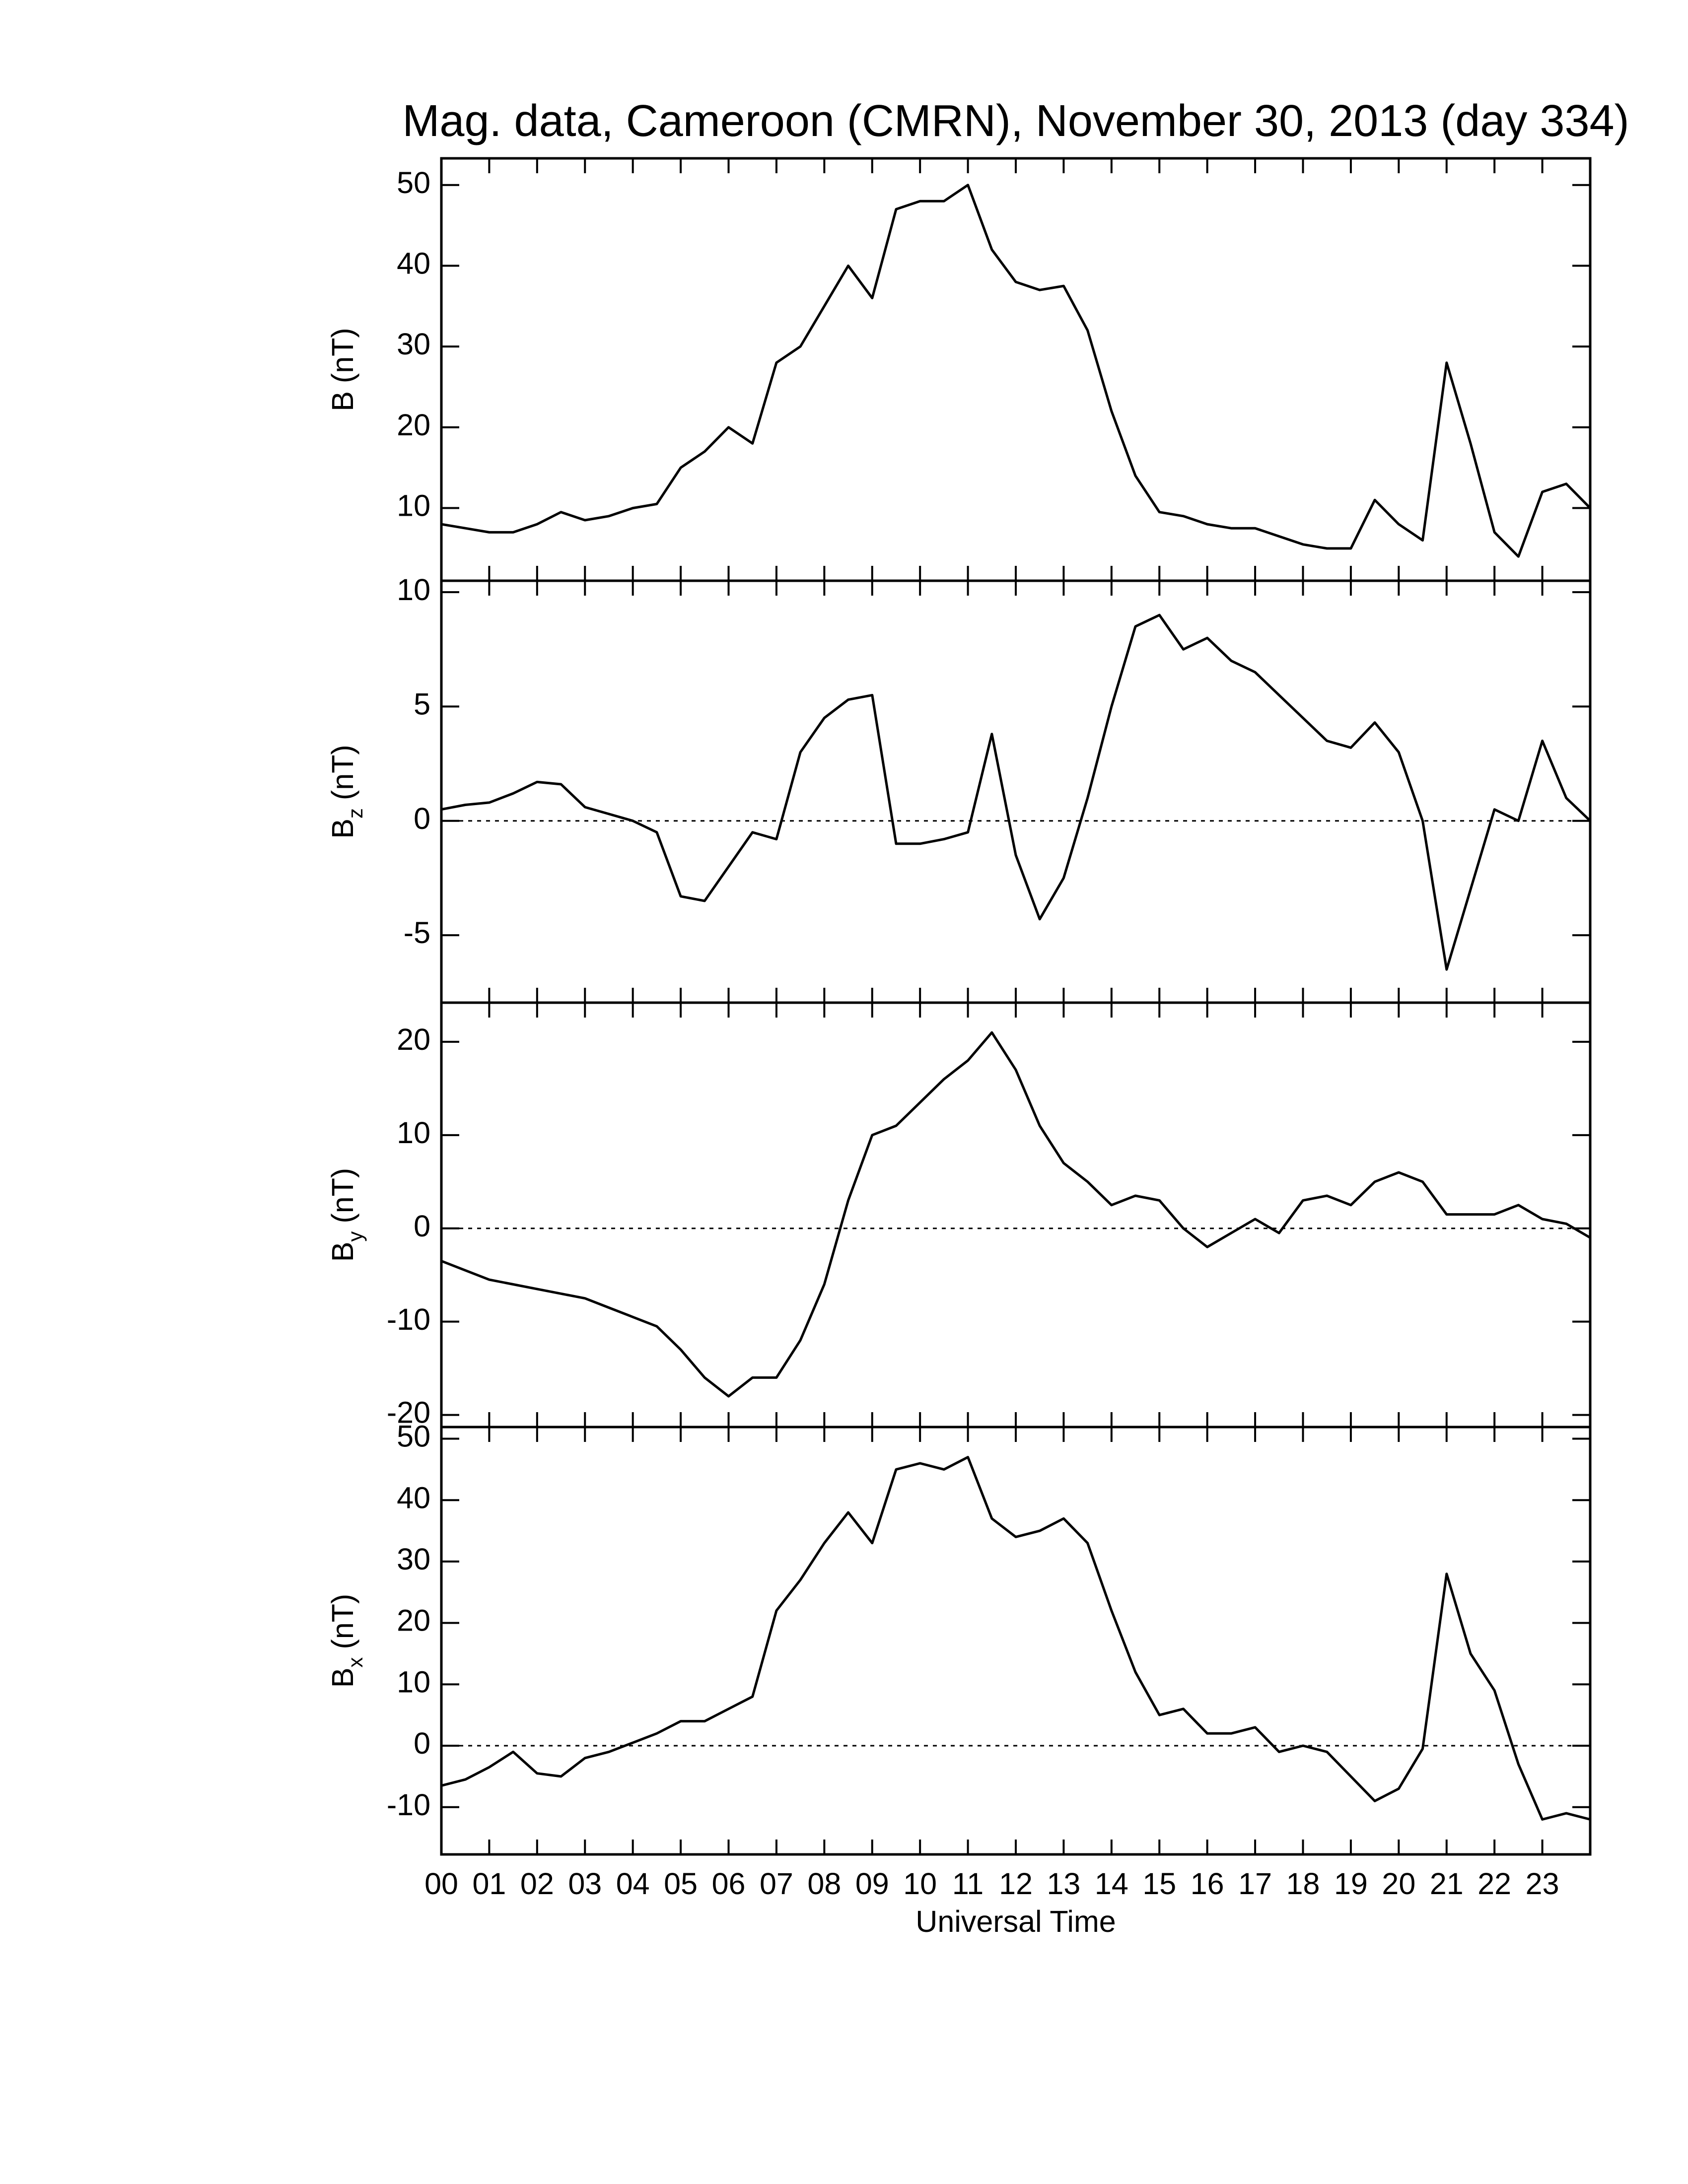  Describe the element at coordinates (1111, 1884) in the screenshot. I see `x-tick-label: 14` at that location.